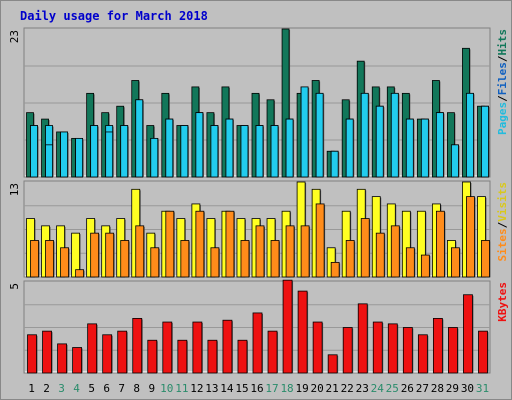 The width and height of the screenshot is (512, 400). What do you see at coordinates (392, 388) in the screenshot?
I see `x-tick-label-day-25: 25` at bounding box center [392, 388].